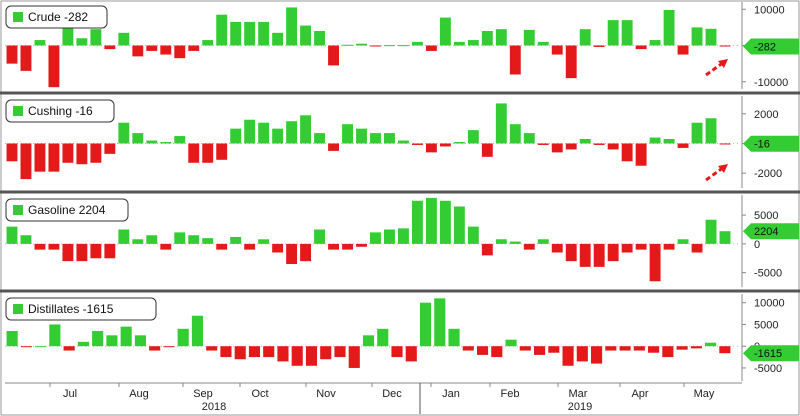  What do you see at coordinates (769, 304) in the screenshot?
I see `tick-label: 10000` at bounding box center [769, 304].